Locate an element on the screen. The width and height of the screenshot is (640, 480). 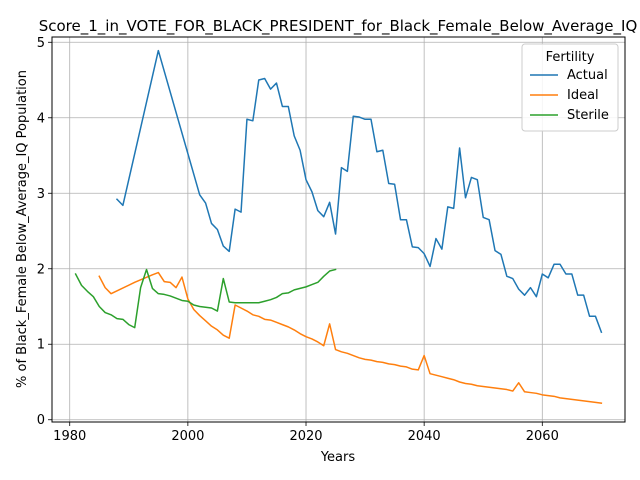
legend-title: Fertility is located at coordinates (570, 57).